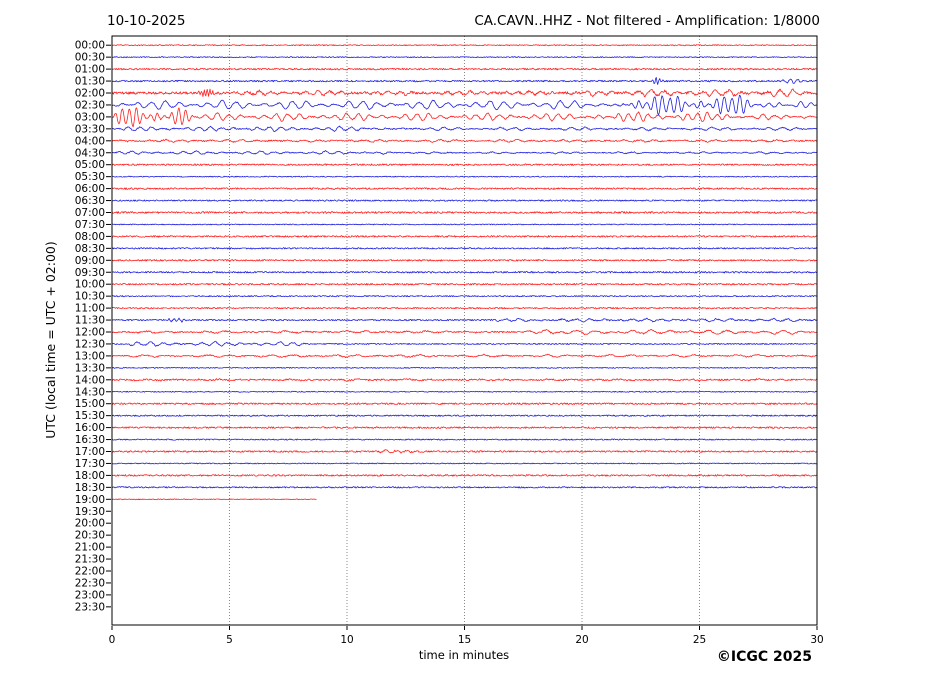  What do you see at coordinates (90, 344) in the screenshot?
I see `y-tick-label: 12:30` at bounding box center [90, 344].